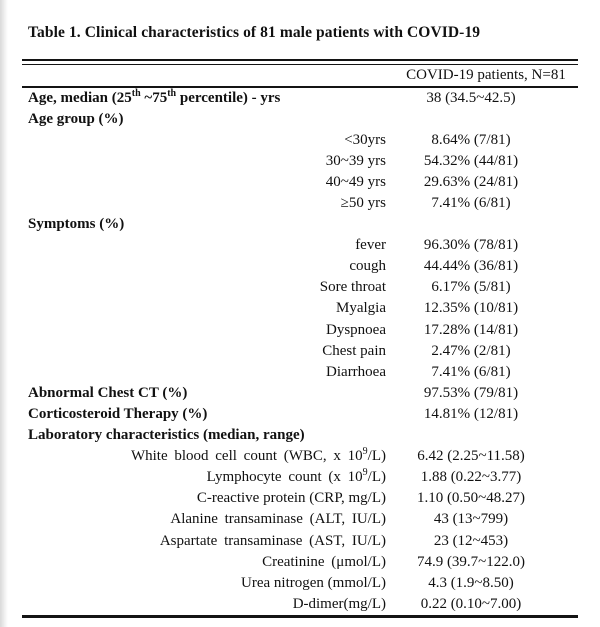 Image resolution: width=600 pixels, height=627 pixels. I want to click on row-label: Chest pain, so click(354, 350).